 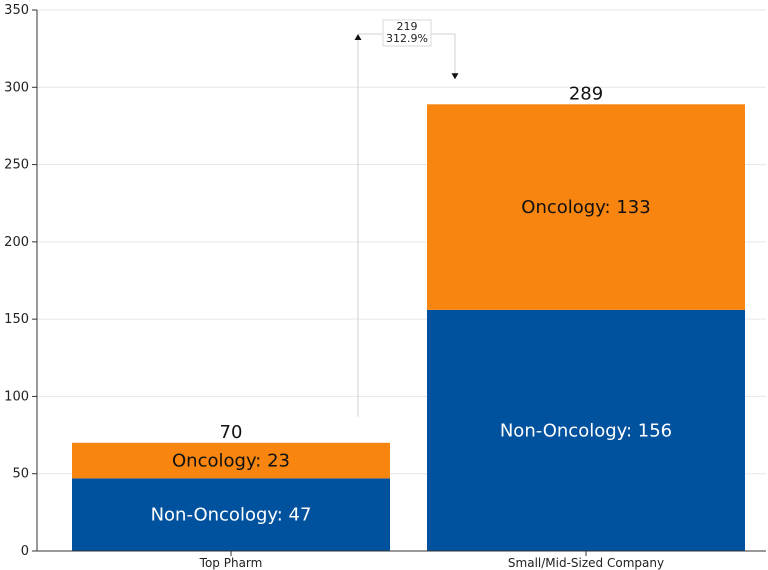 I want to click on segment-label: Oncology: 23, so click(x=231, y=461).